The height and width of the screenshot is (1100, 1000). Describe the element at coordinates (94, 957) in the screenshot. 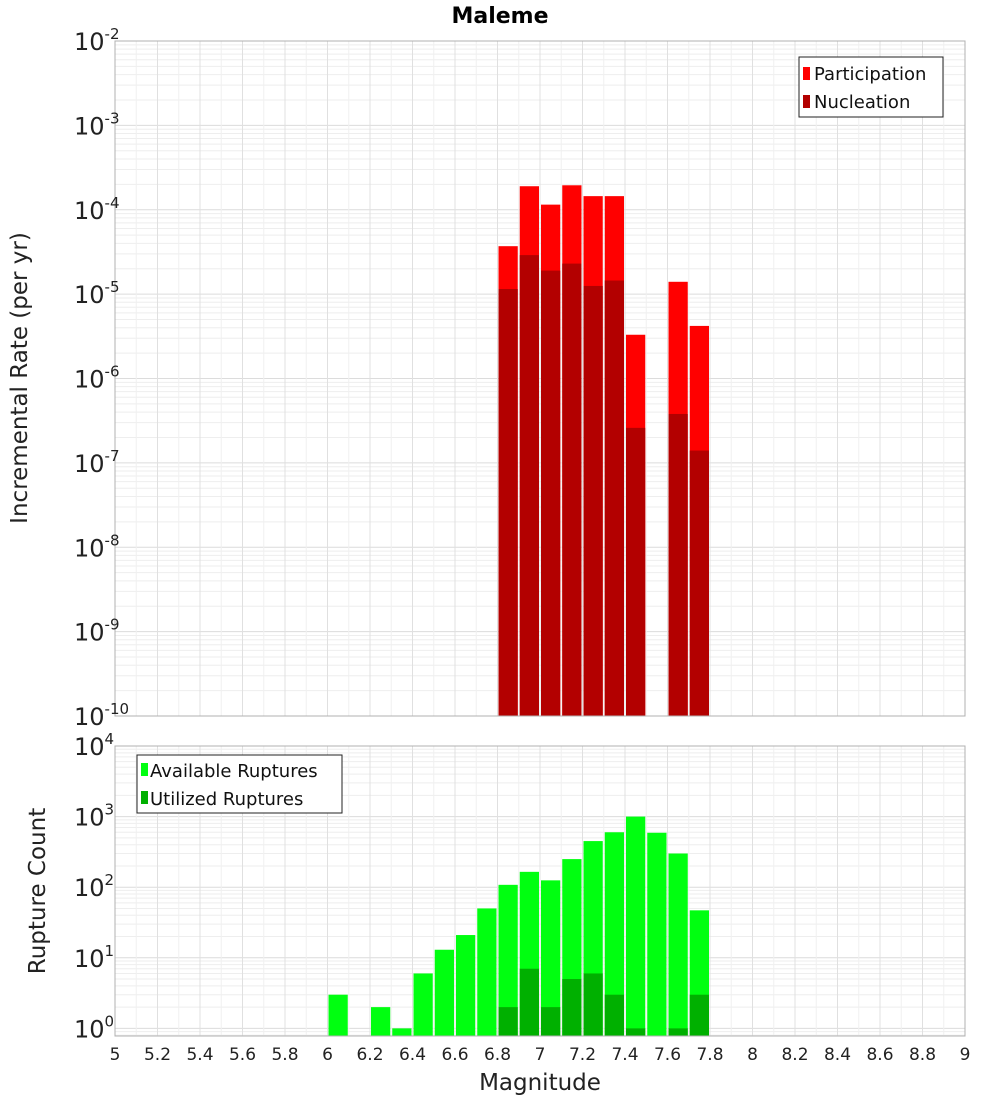

I see `bottom-y-tick-label: 10¹` at that location.